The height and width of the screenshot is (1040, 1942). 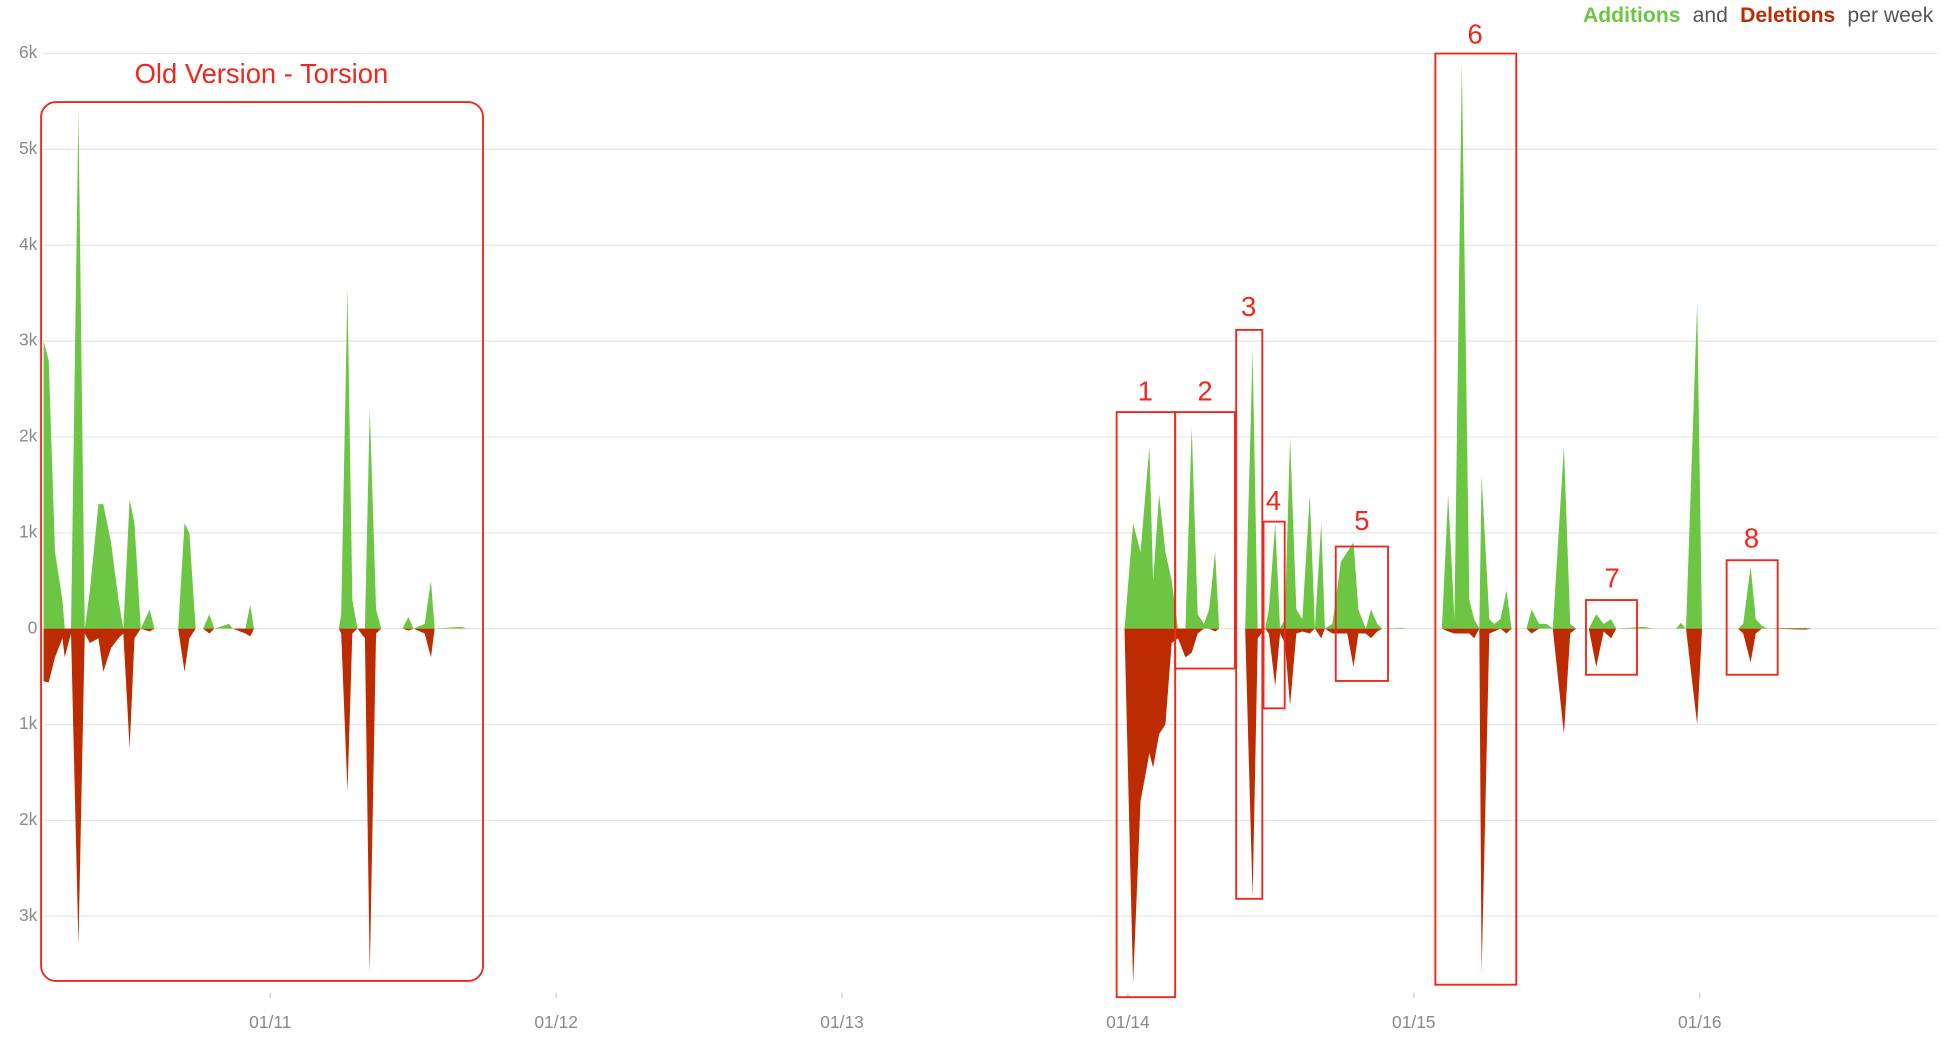 What do you see at coordinates (556, 1022) in the screenshot?
I see `x-tick-label: 01/12` at bounding box center [556, 1022].